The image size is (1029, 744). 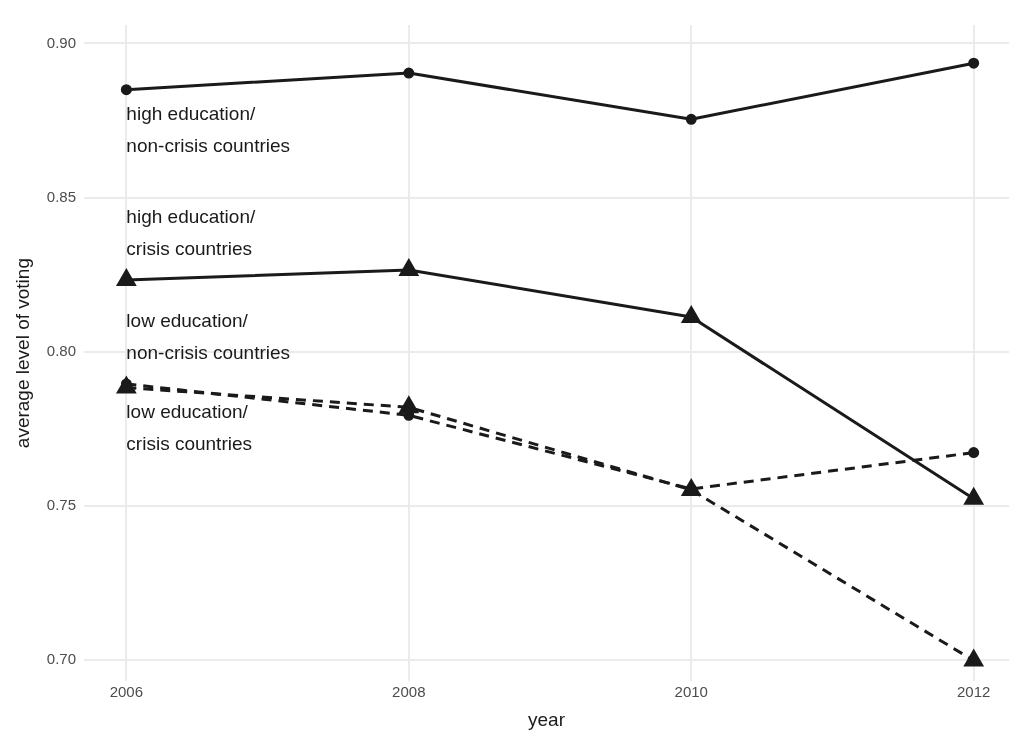 I want to click on y-tick-label: 0.85, so click(x=61, y=196).